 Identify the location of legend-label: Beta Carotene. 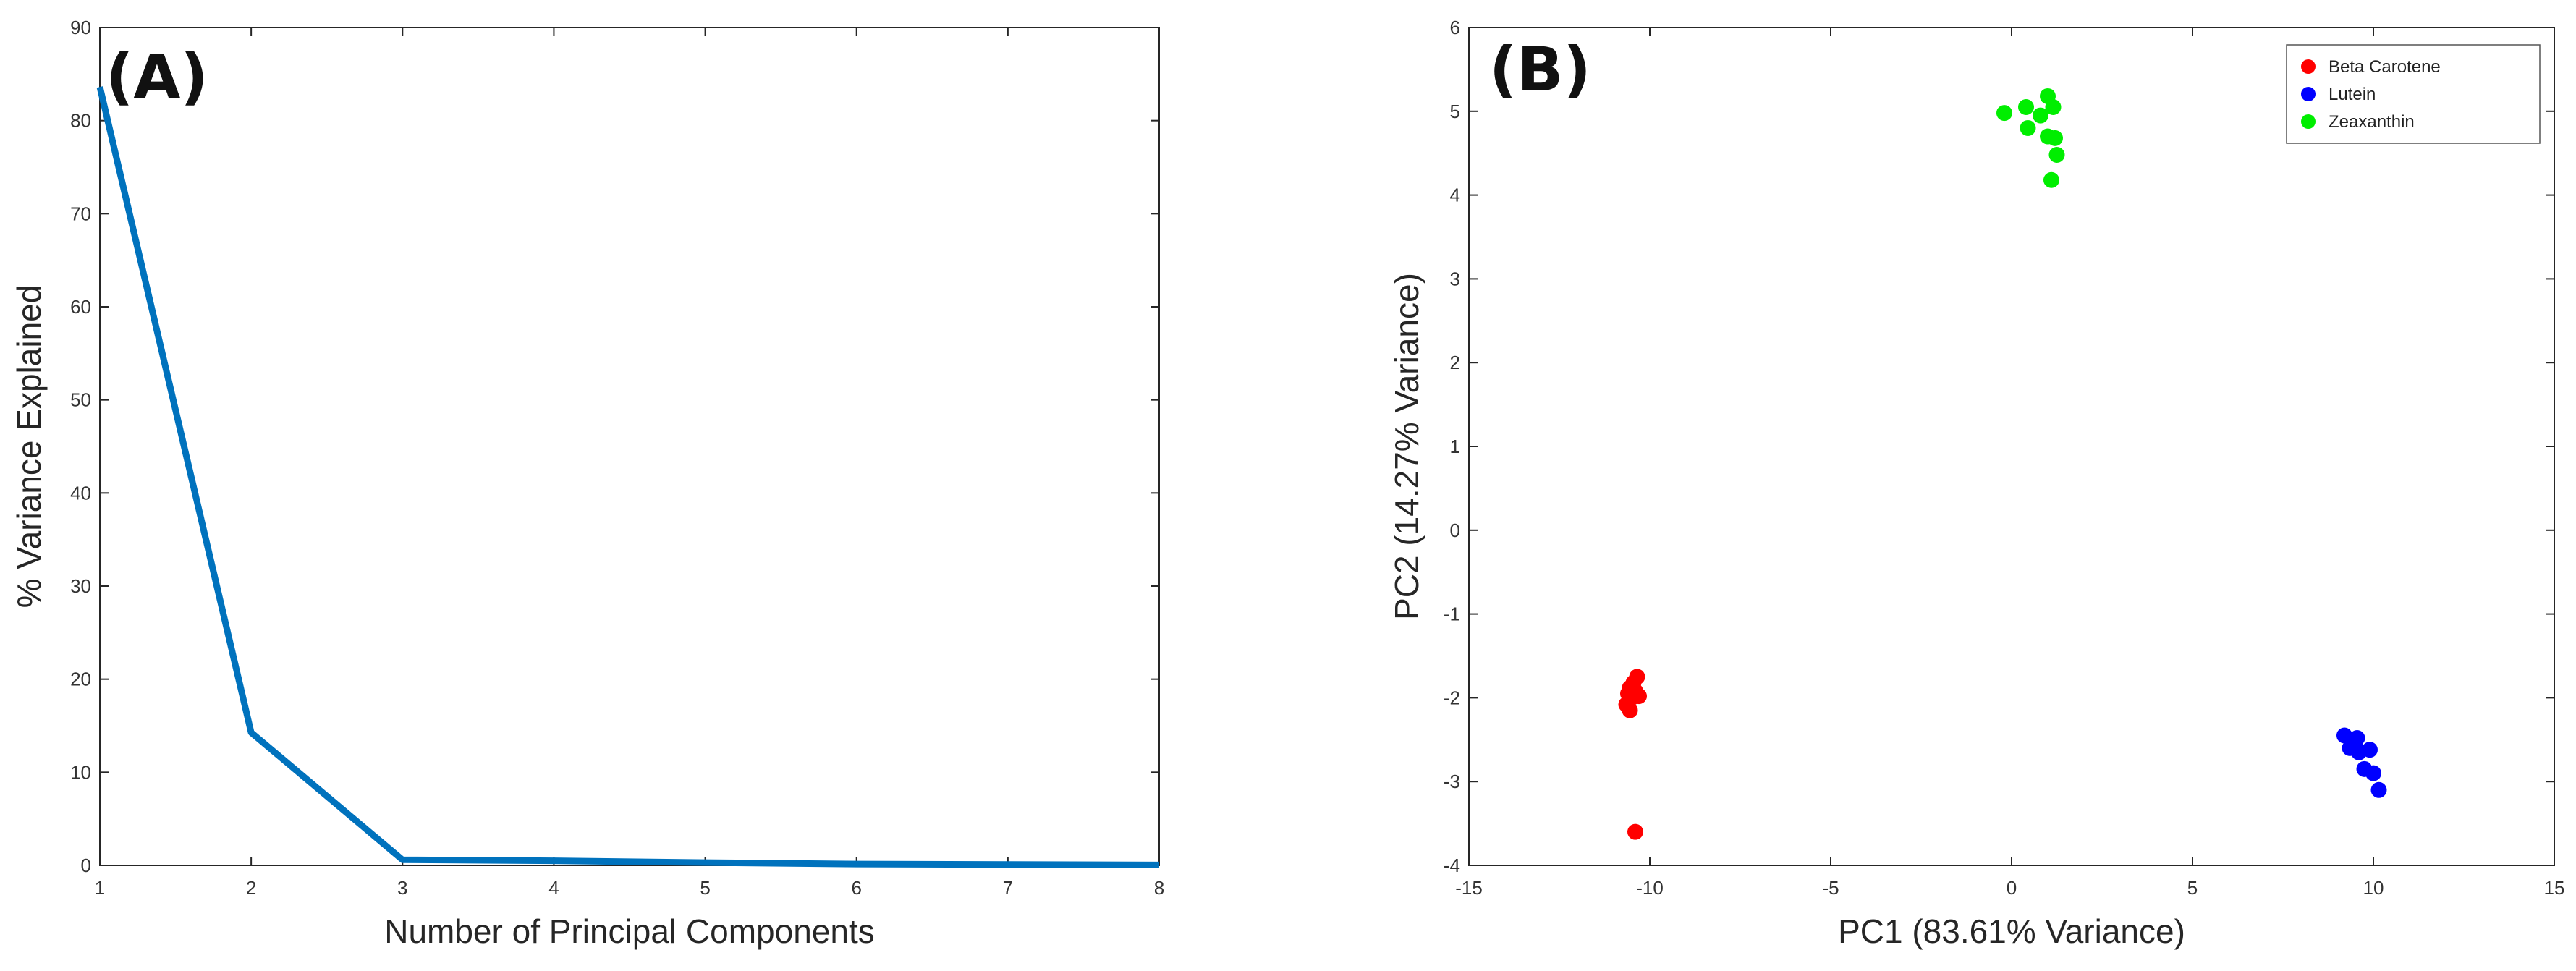
(2385, 67).